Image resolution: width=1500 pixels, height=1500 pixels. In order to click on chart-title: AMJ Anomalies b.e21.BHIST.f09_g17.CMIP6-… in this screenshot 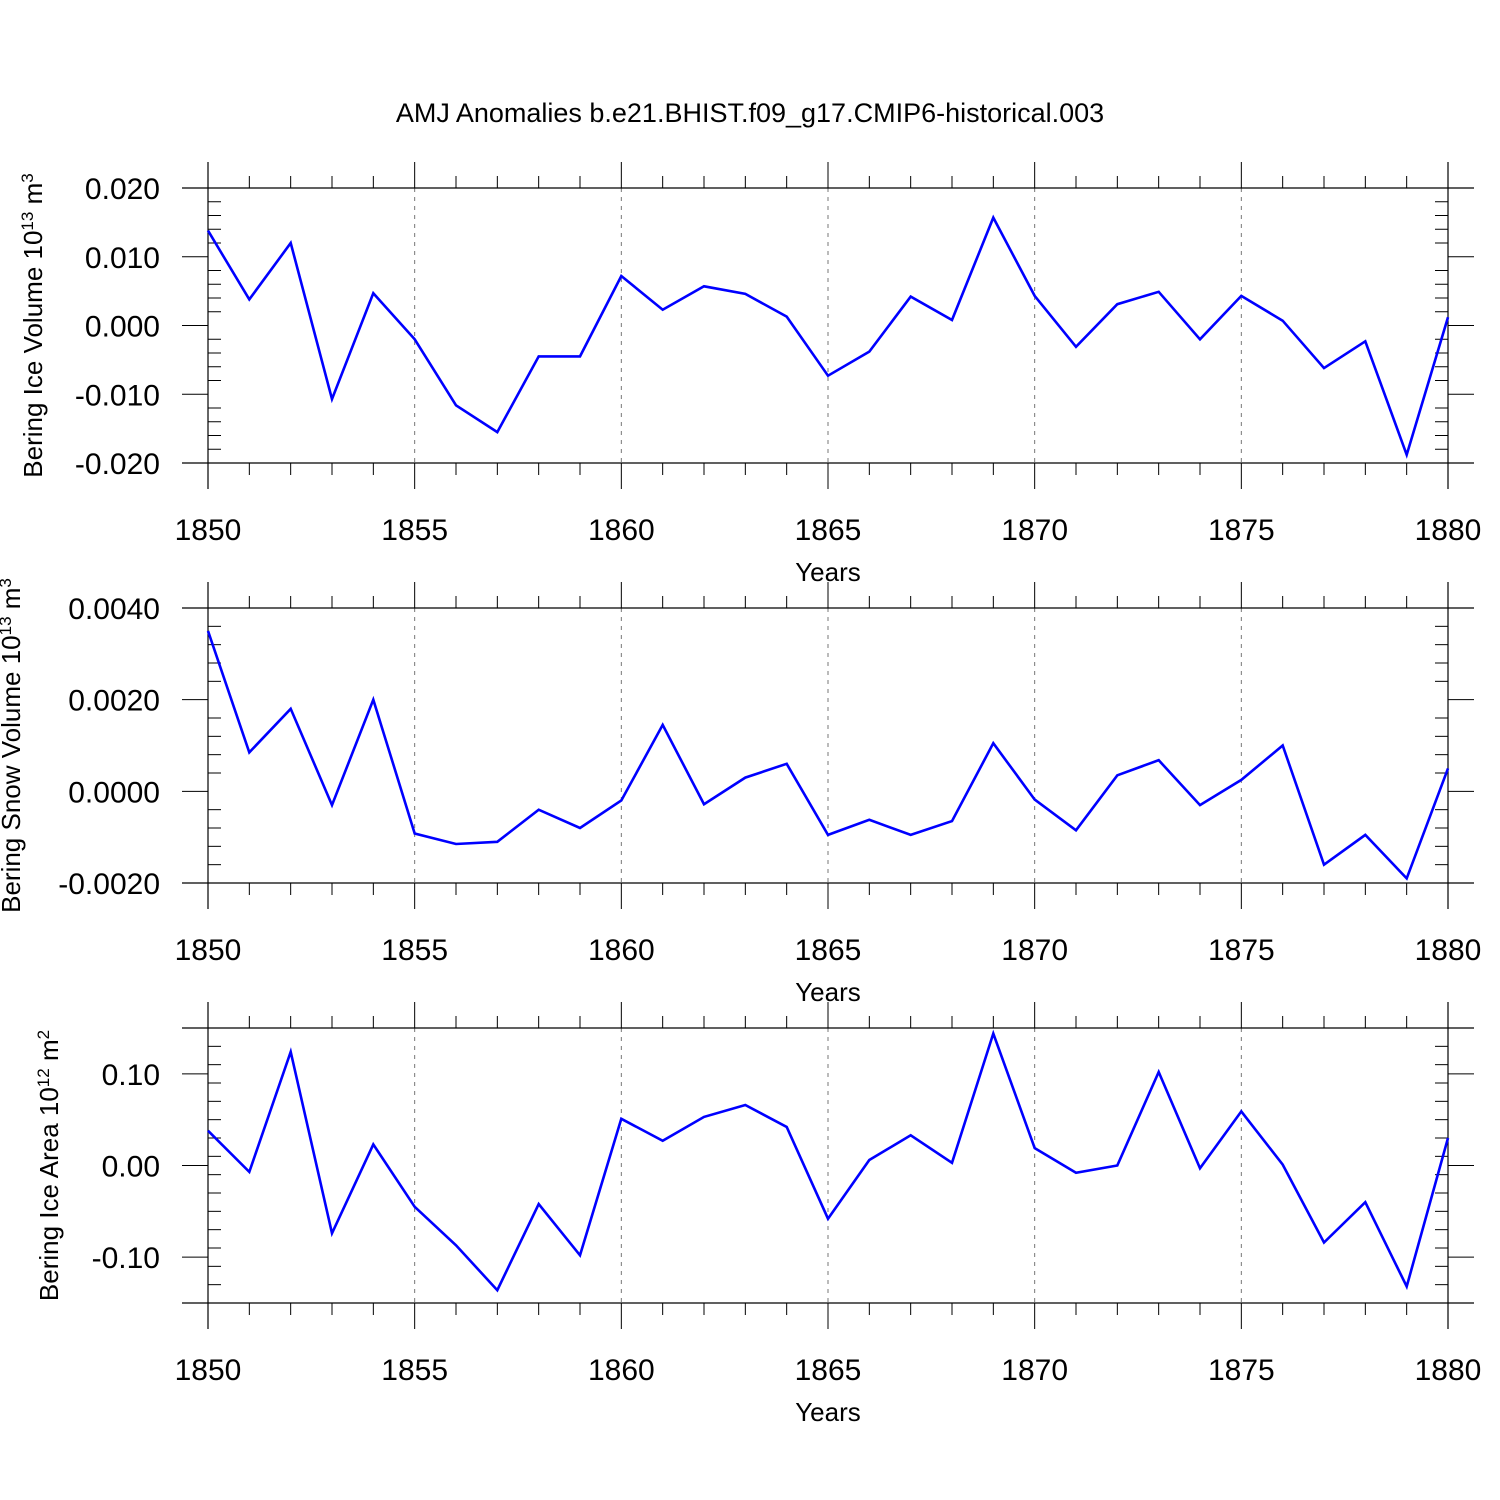, I will do `click(750, 113)`.